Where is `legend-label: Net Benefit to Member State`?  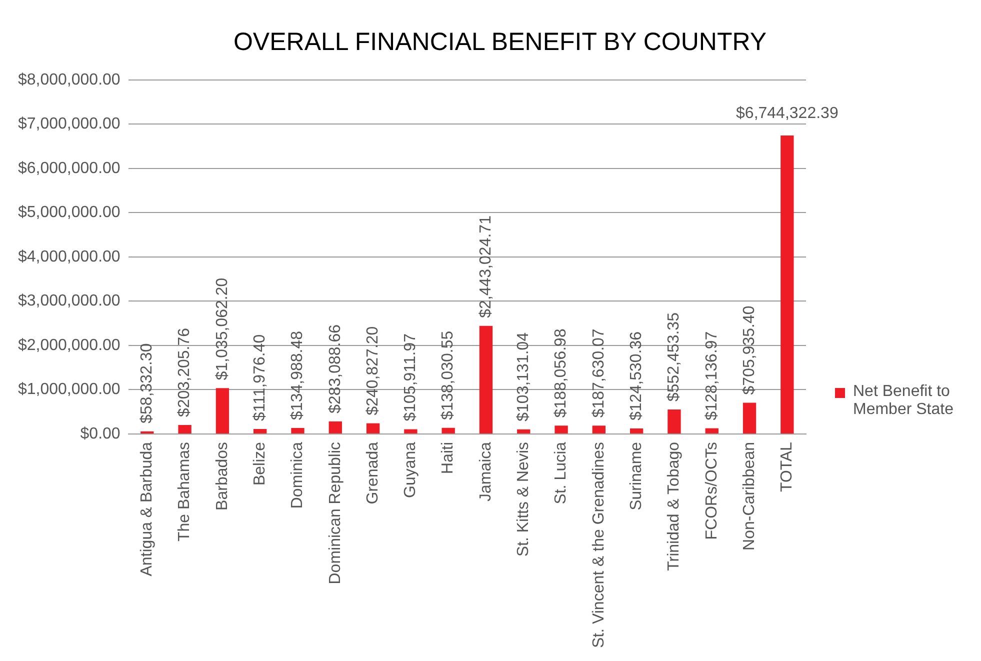 legend-label: Net Benefit to Member State is located at coordinates (903, 401).